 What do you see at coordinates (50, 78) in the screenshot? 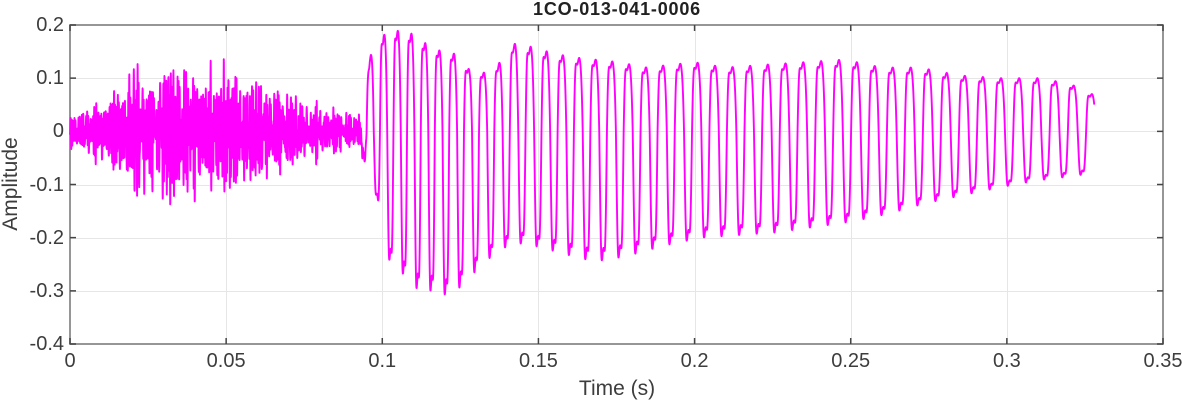
I see `y-tick-label: 0.1` at bounding box center [50, 78].